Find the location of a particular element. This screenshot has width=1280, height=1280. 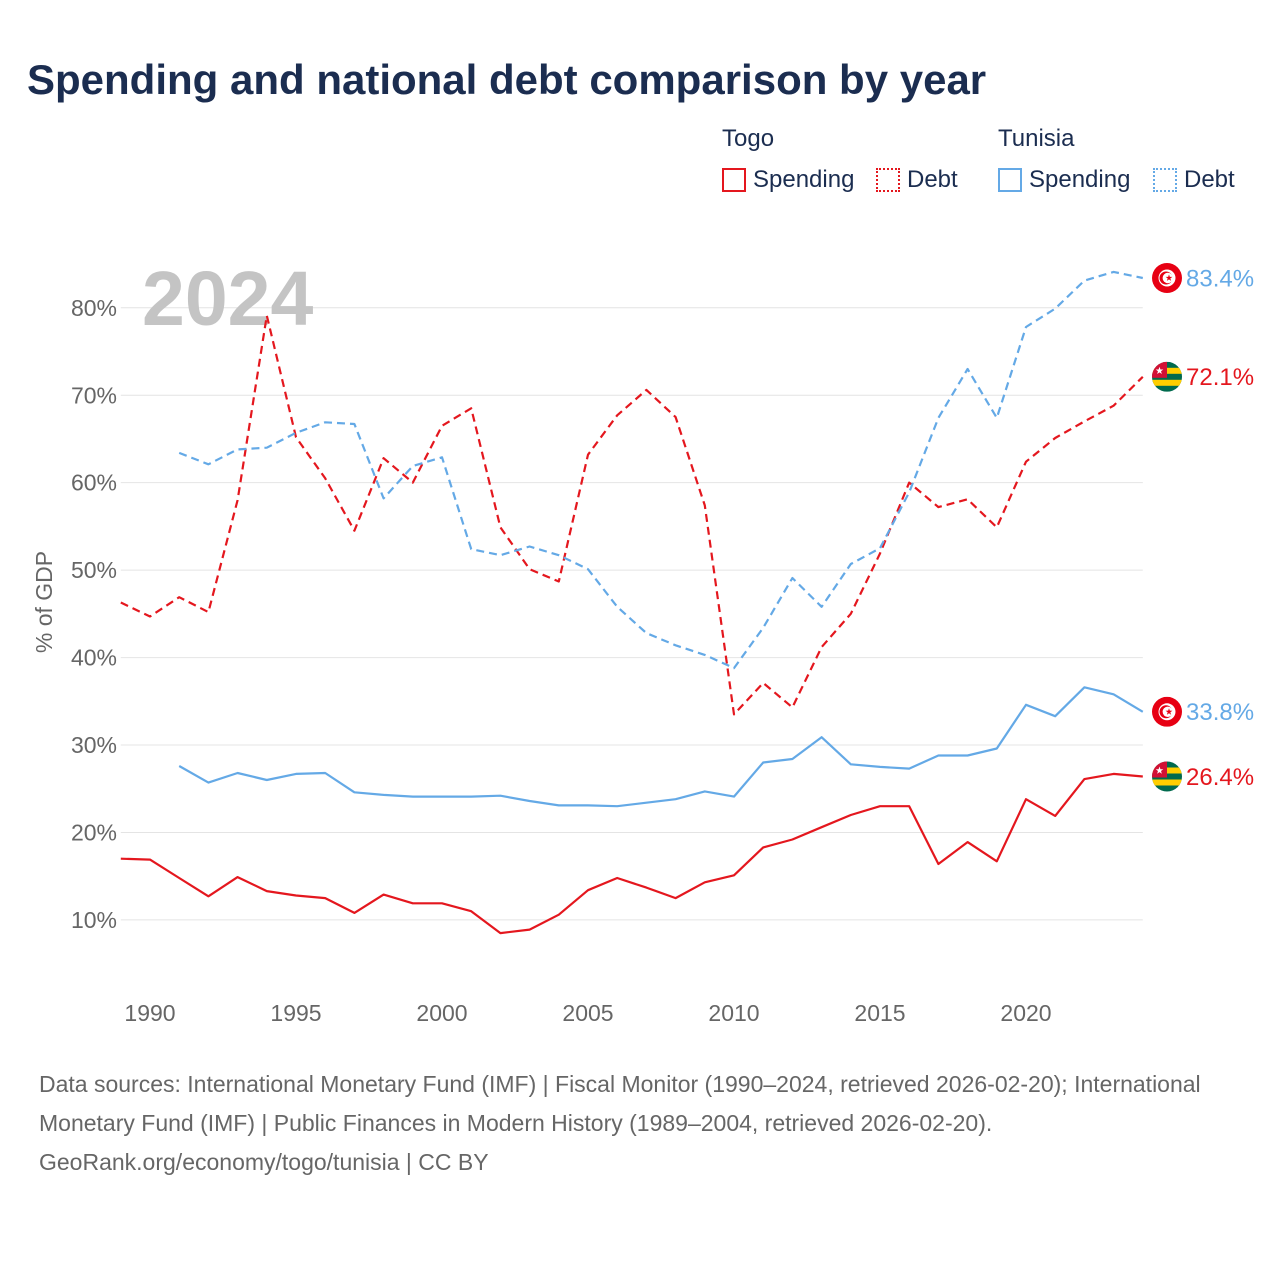

legend-group-title: Tunisia is located at coordinates (1036, 138).